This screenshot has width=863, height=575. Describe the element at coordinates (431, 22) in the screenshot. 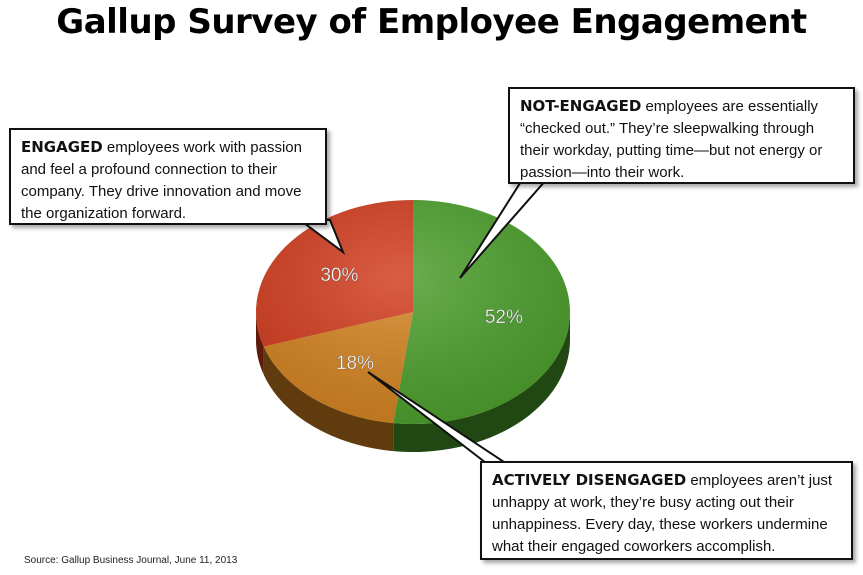

I see `chart-title: Gallup Survey of Employee Engagement` at that location.